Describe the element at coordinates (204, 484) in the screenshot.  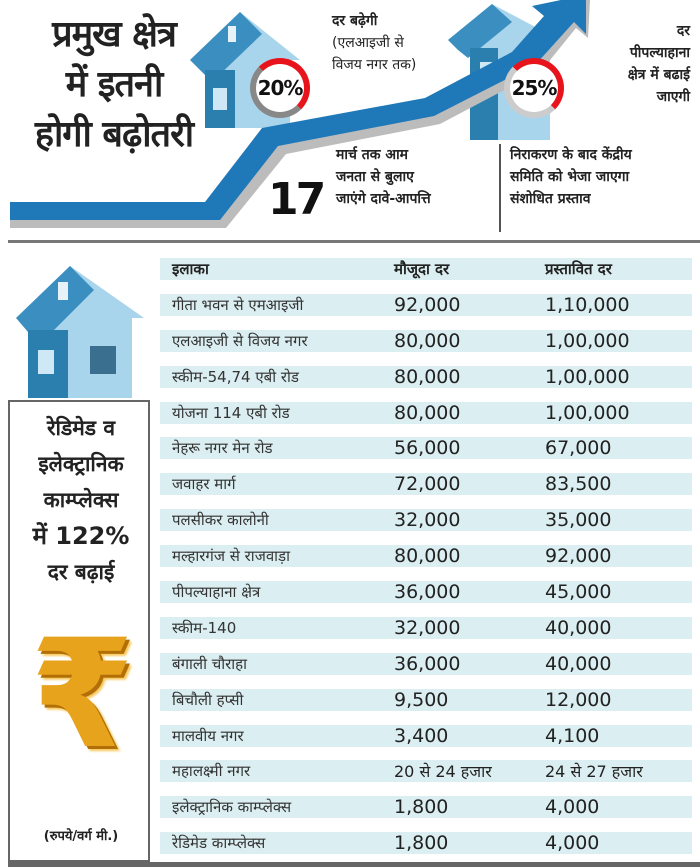
I see `cell-area: जवाहर मार्ग` at that location.